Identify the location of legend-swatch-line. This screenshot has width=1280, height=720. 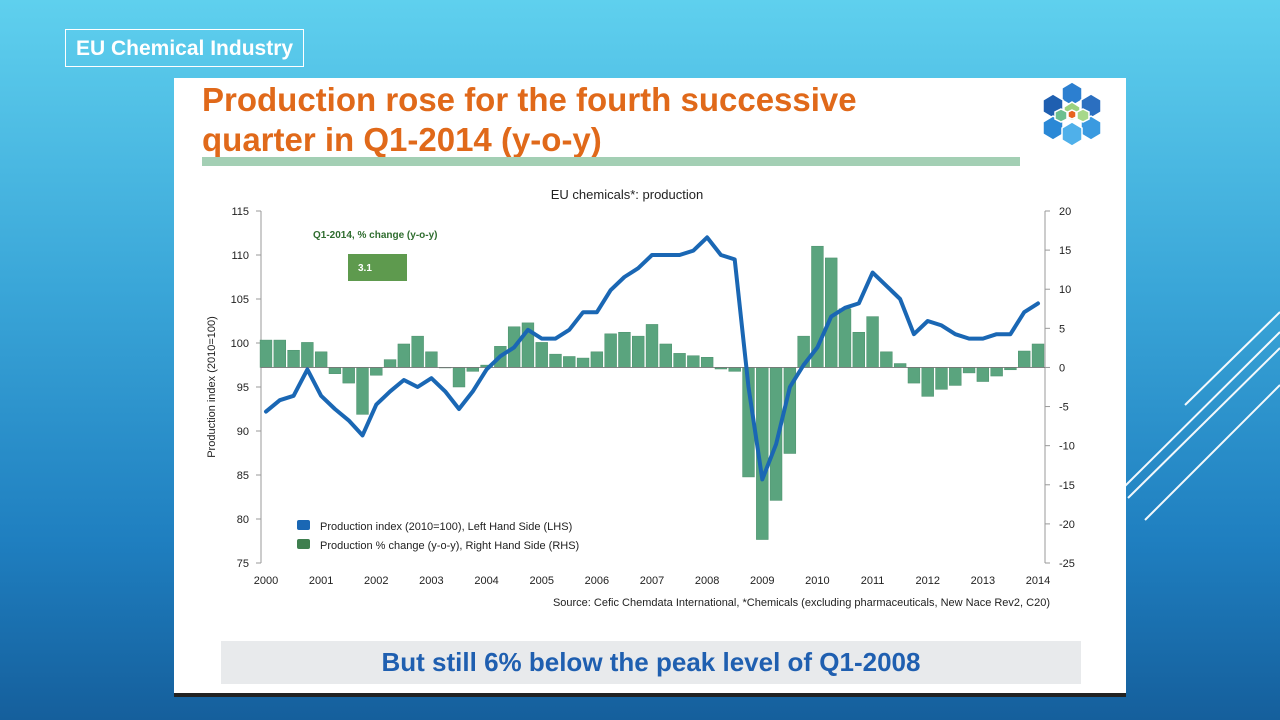
(303, 525).